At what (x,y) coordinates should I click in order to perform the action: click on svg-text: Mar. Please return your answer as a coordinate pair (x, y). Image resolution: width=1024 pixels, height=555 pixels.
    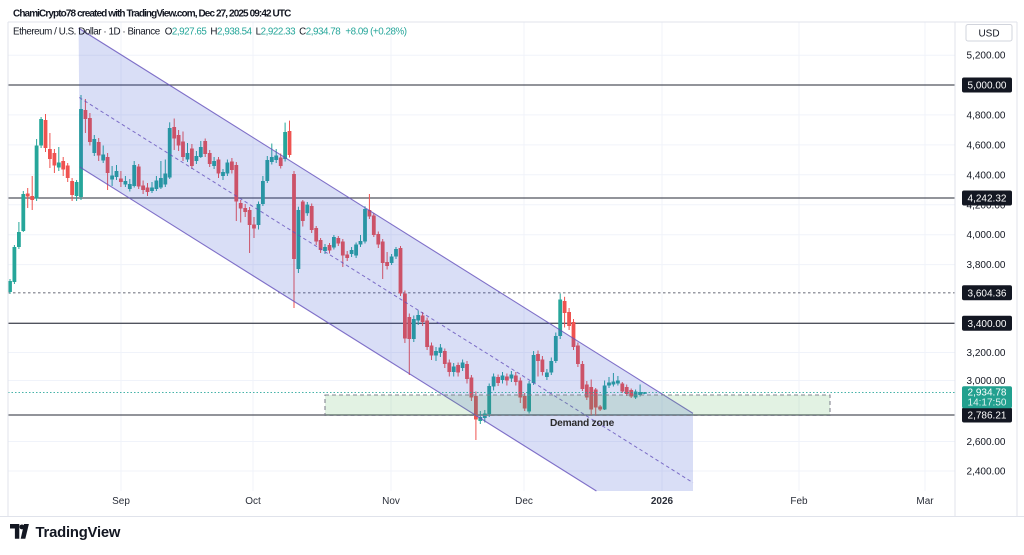
    Looking at the image, I should click on (925, 501).